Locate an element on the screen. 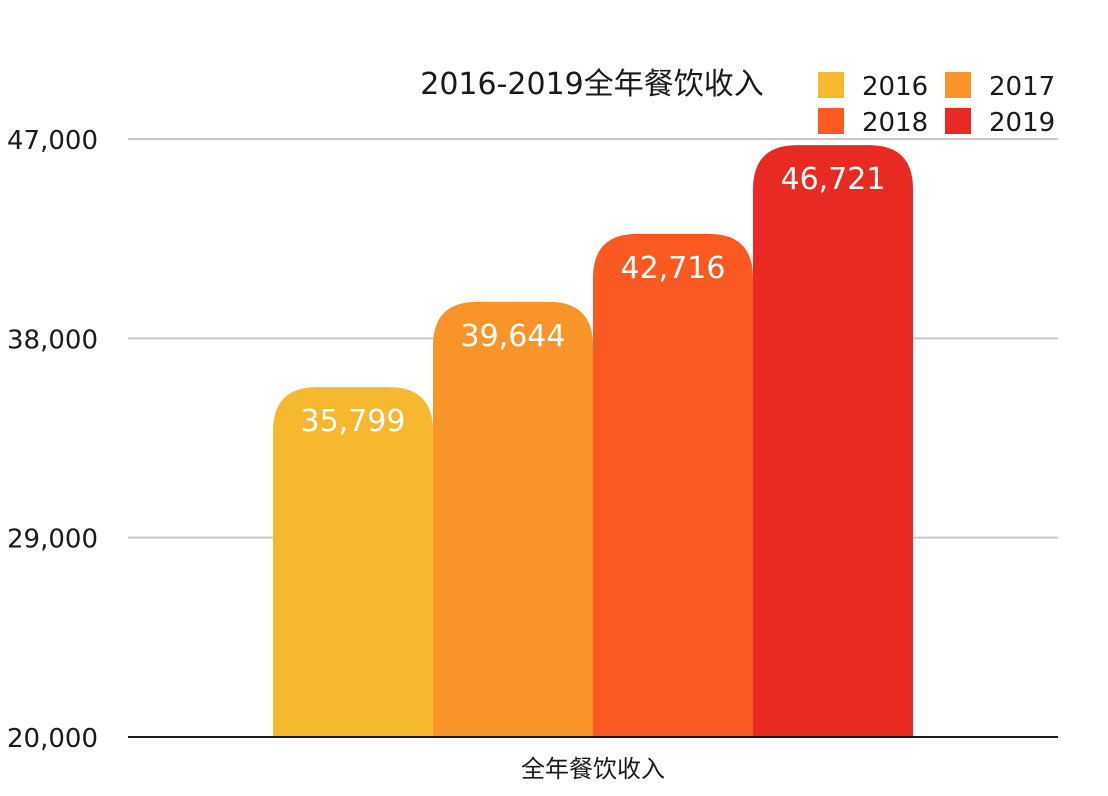 Image resolution: width=1108 pixels, height=796 pixels. legend-label-2018: 2018 is located at coordinates (895, 123).